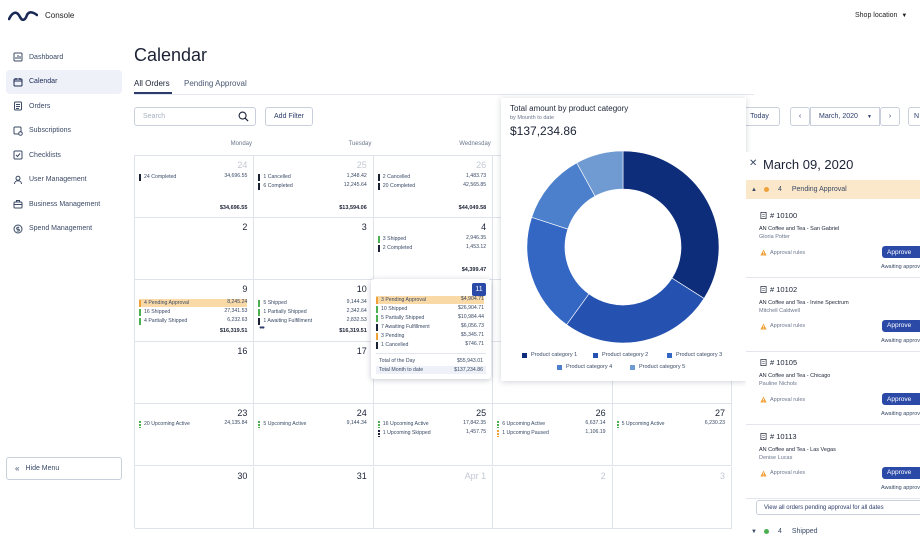  I want to click on order-status-row: 1 Awaiting Fulfillment 2,832.53, so click(312, 321).